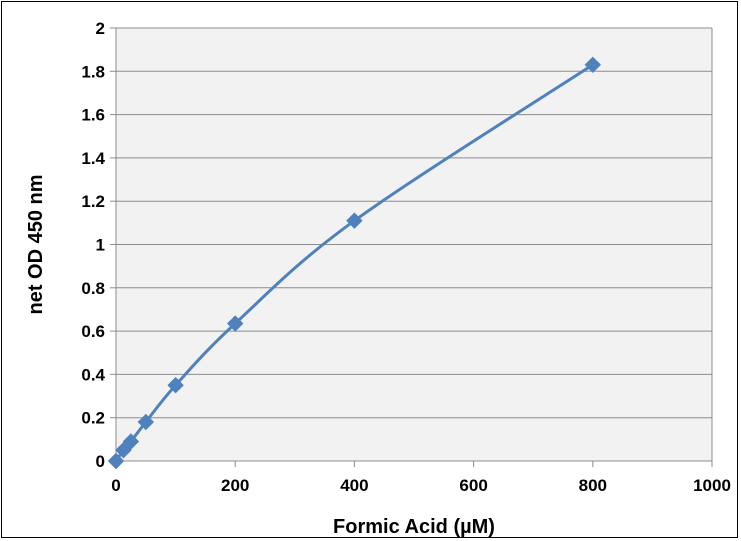 The width and height of the screenshot is (741, 541). What do you see at coordinates (100, 28) in the screenshot?
I see `y-tick-label: 2` at bounding box center [100, 28].